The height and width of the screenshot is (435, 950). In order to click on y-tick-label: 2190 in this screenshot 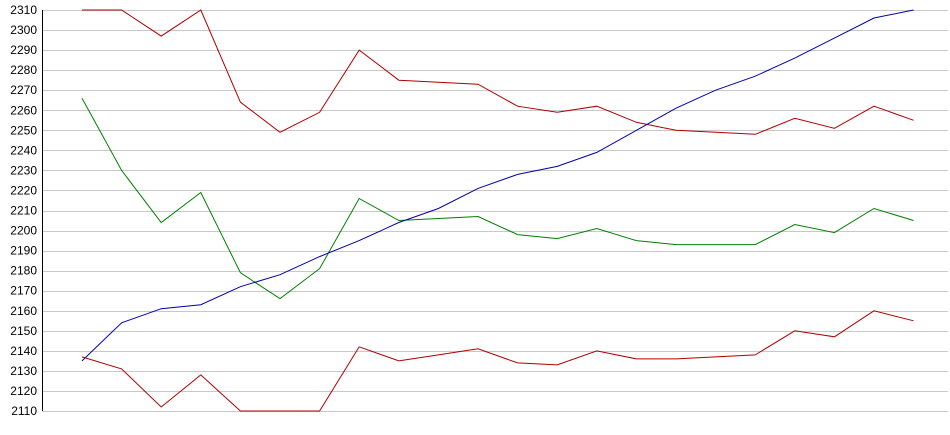, I will do `click(23, 251)`.